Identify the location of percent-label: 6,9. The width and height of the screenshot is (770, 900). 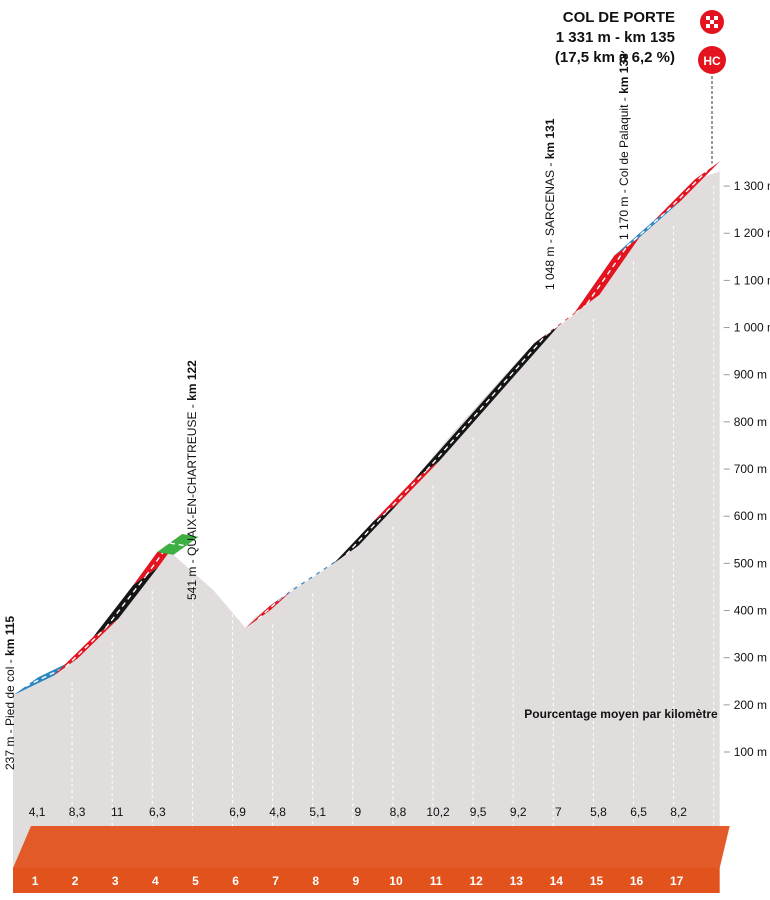
(237, 812).